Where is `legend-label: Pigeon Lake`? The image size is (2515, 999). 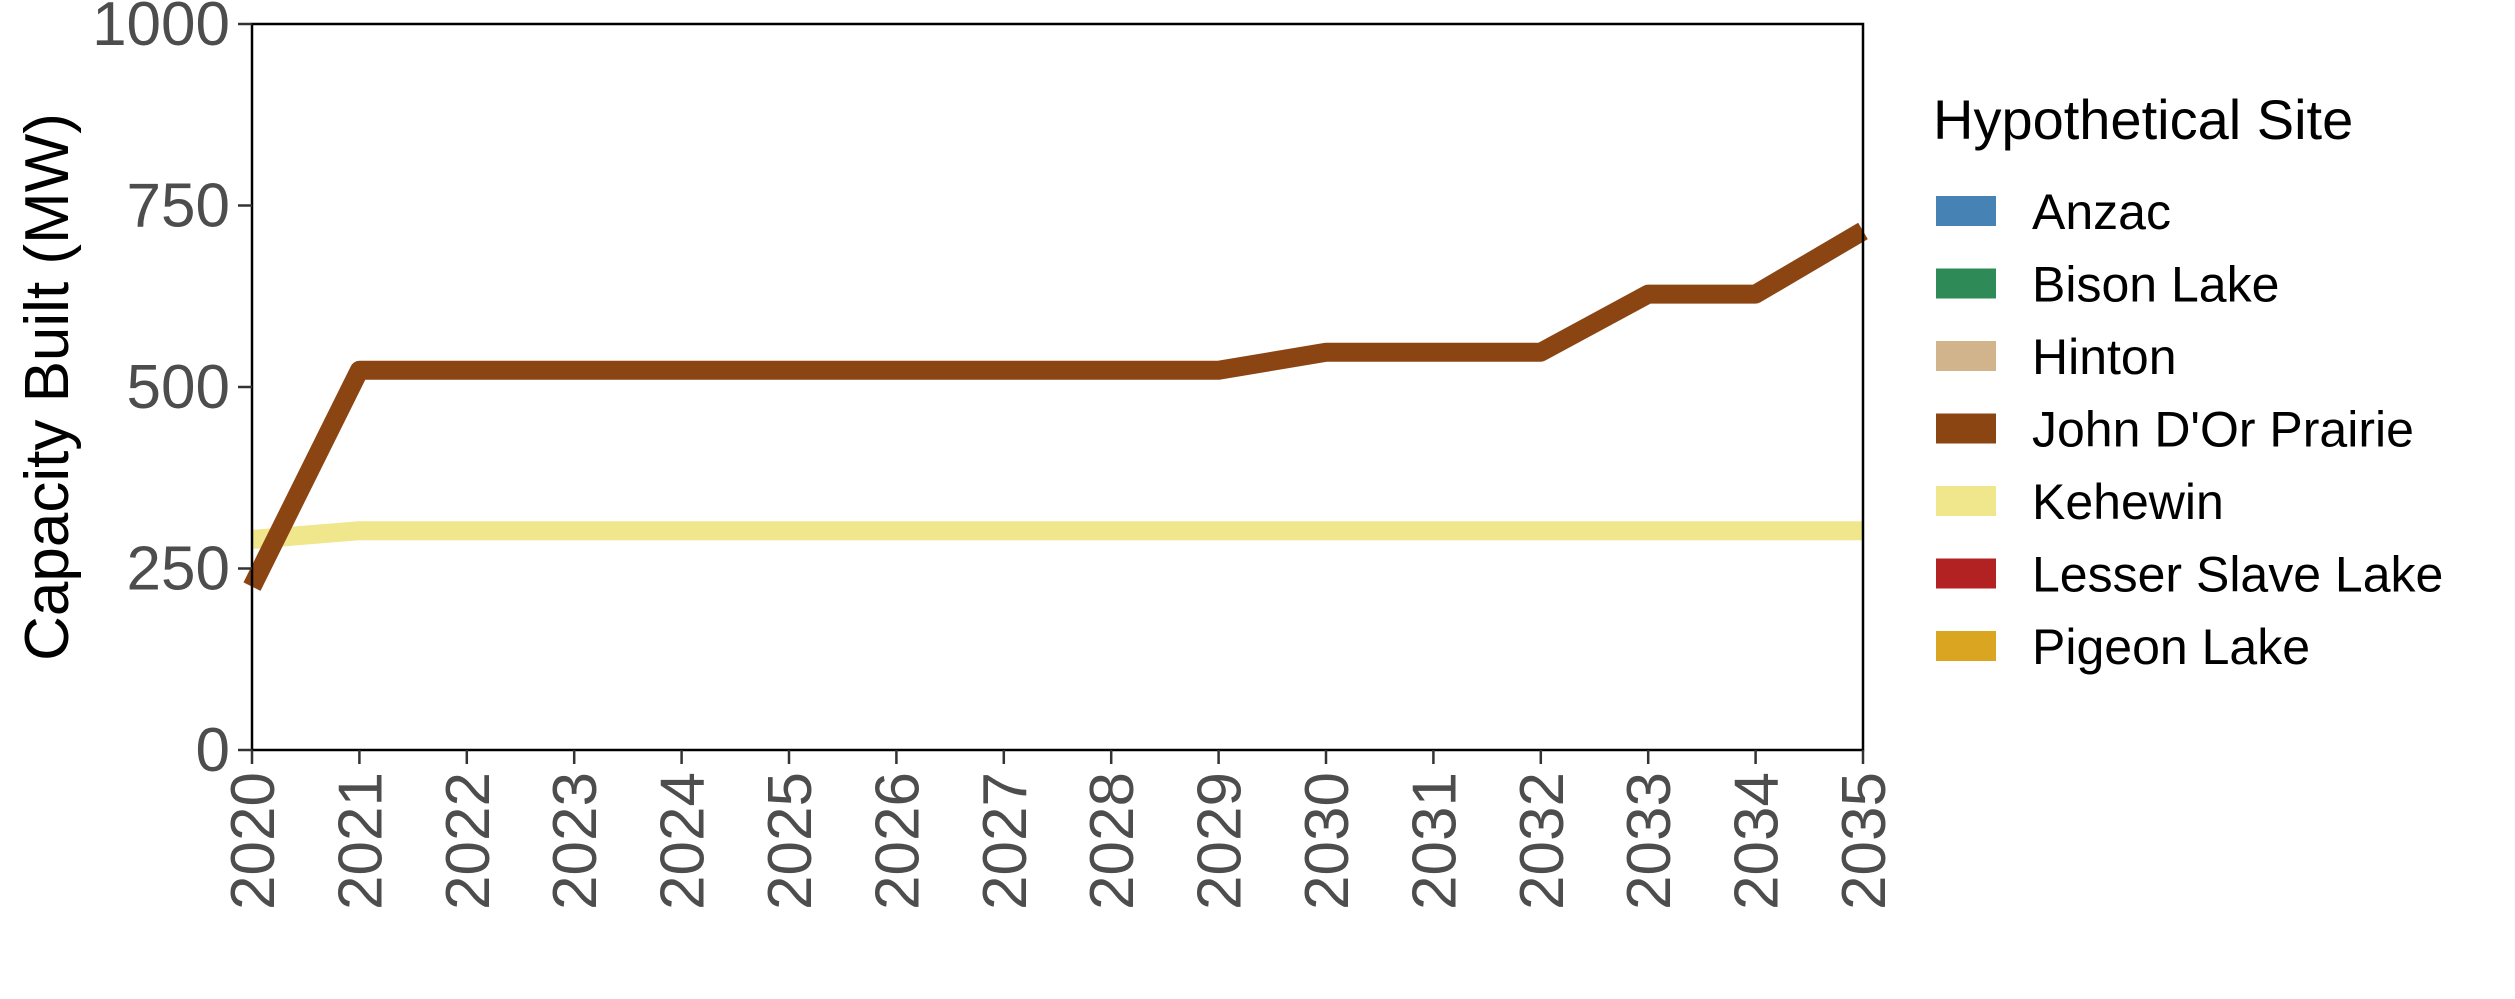
legend-label: Pigeon Lake is located at coordinates (2171, 647).